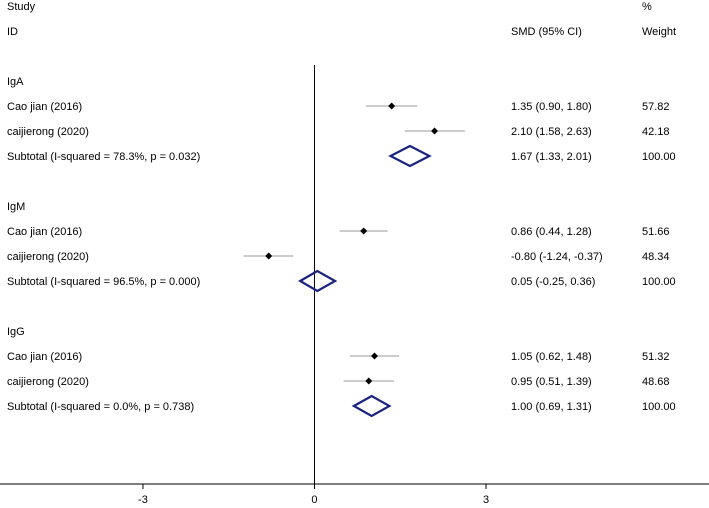  Describe the element at coordinates (553, 282) in the screenshot. I see `subtotal-ci-text: 0.05 (-0.25, 0.36)` at that location.